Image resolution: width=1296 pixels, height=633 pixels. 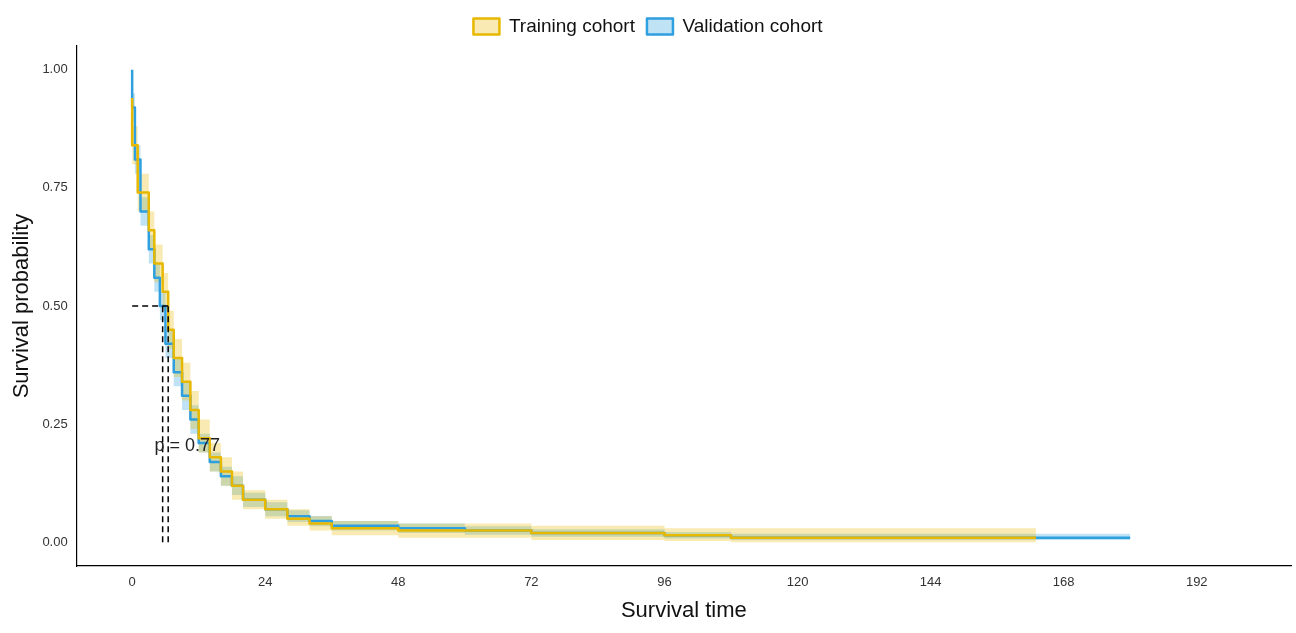 What do you see at coordinates (572, 25) in the screenshot?
I see `legend-label: Training cohort` at bounding box center [572, 25].